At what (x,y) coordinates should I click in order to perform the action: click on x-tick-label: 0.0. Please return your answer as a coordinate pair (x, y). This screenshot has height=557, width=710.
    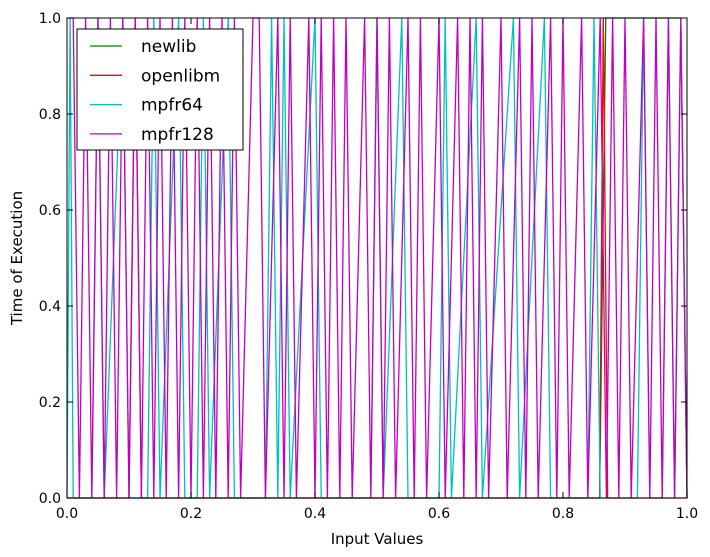
    Looking at the image, I should click on (67, 514).